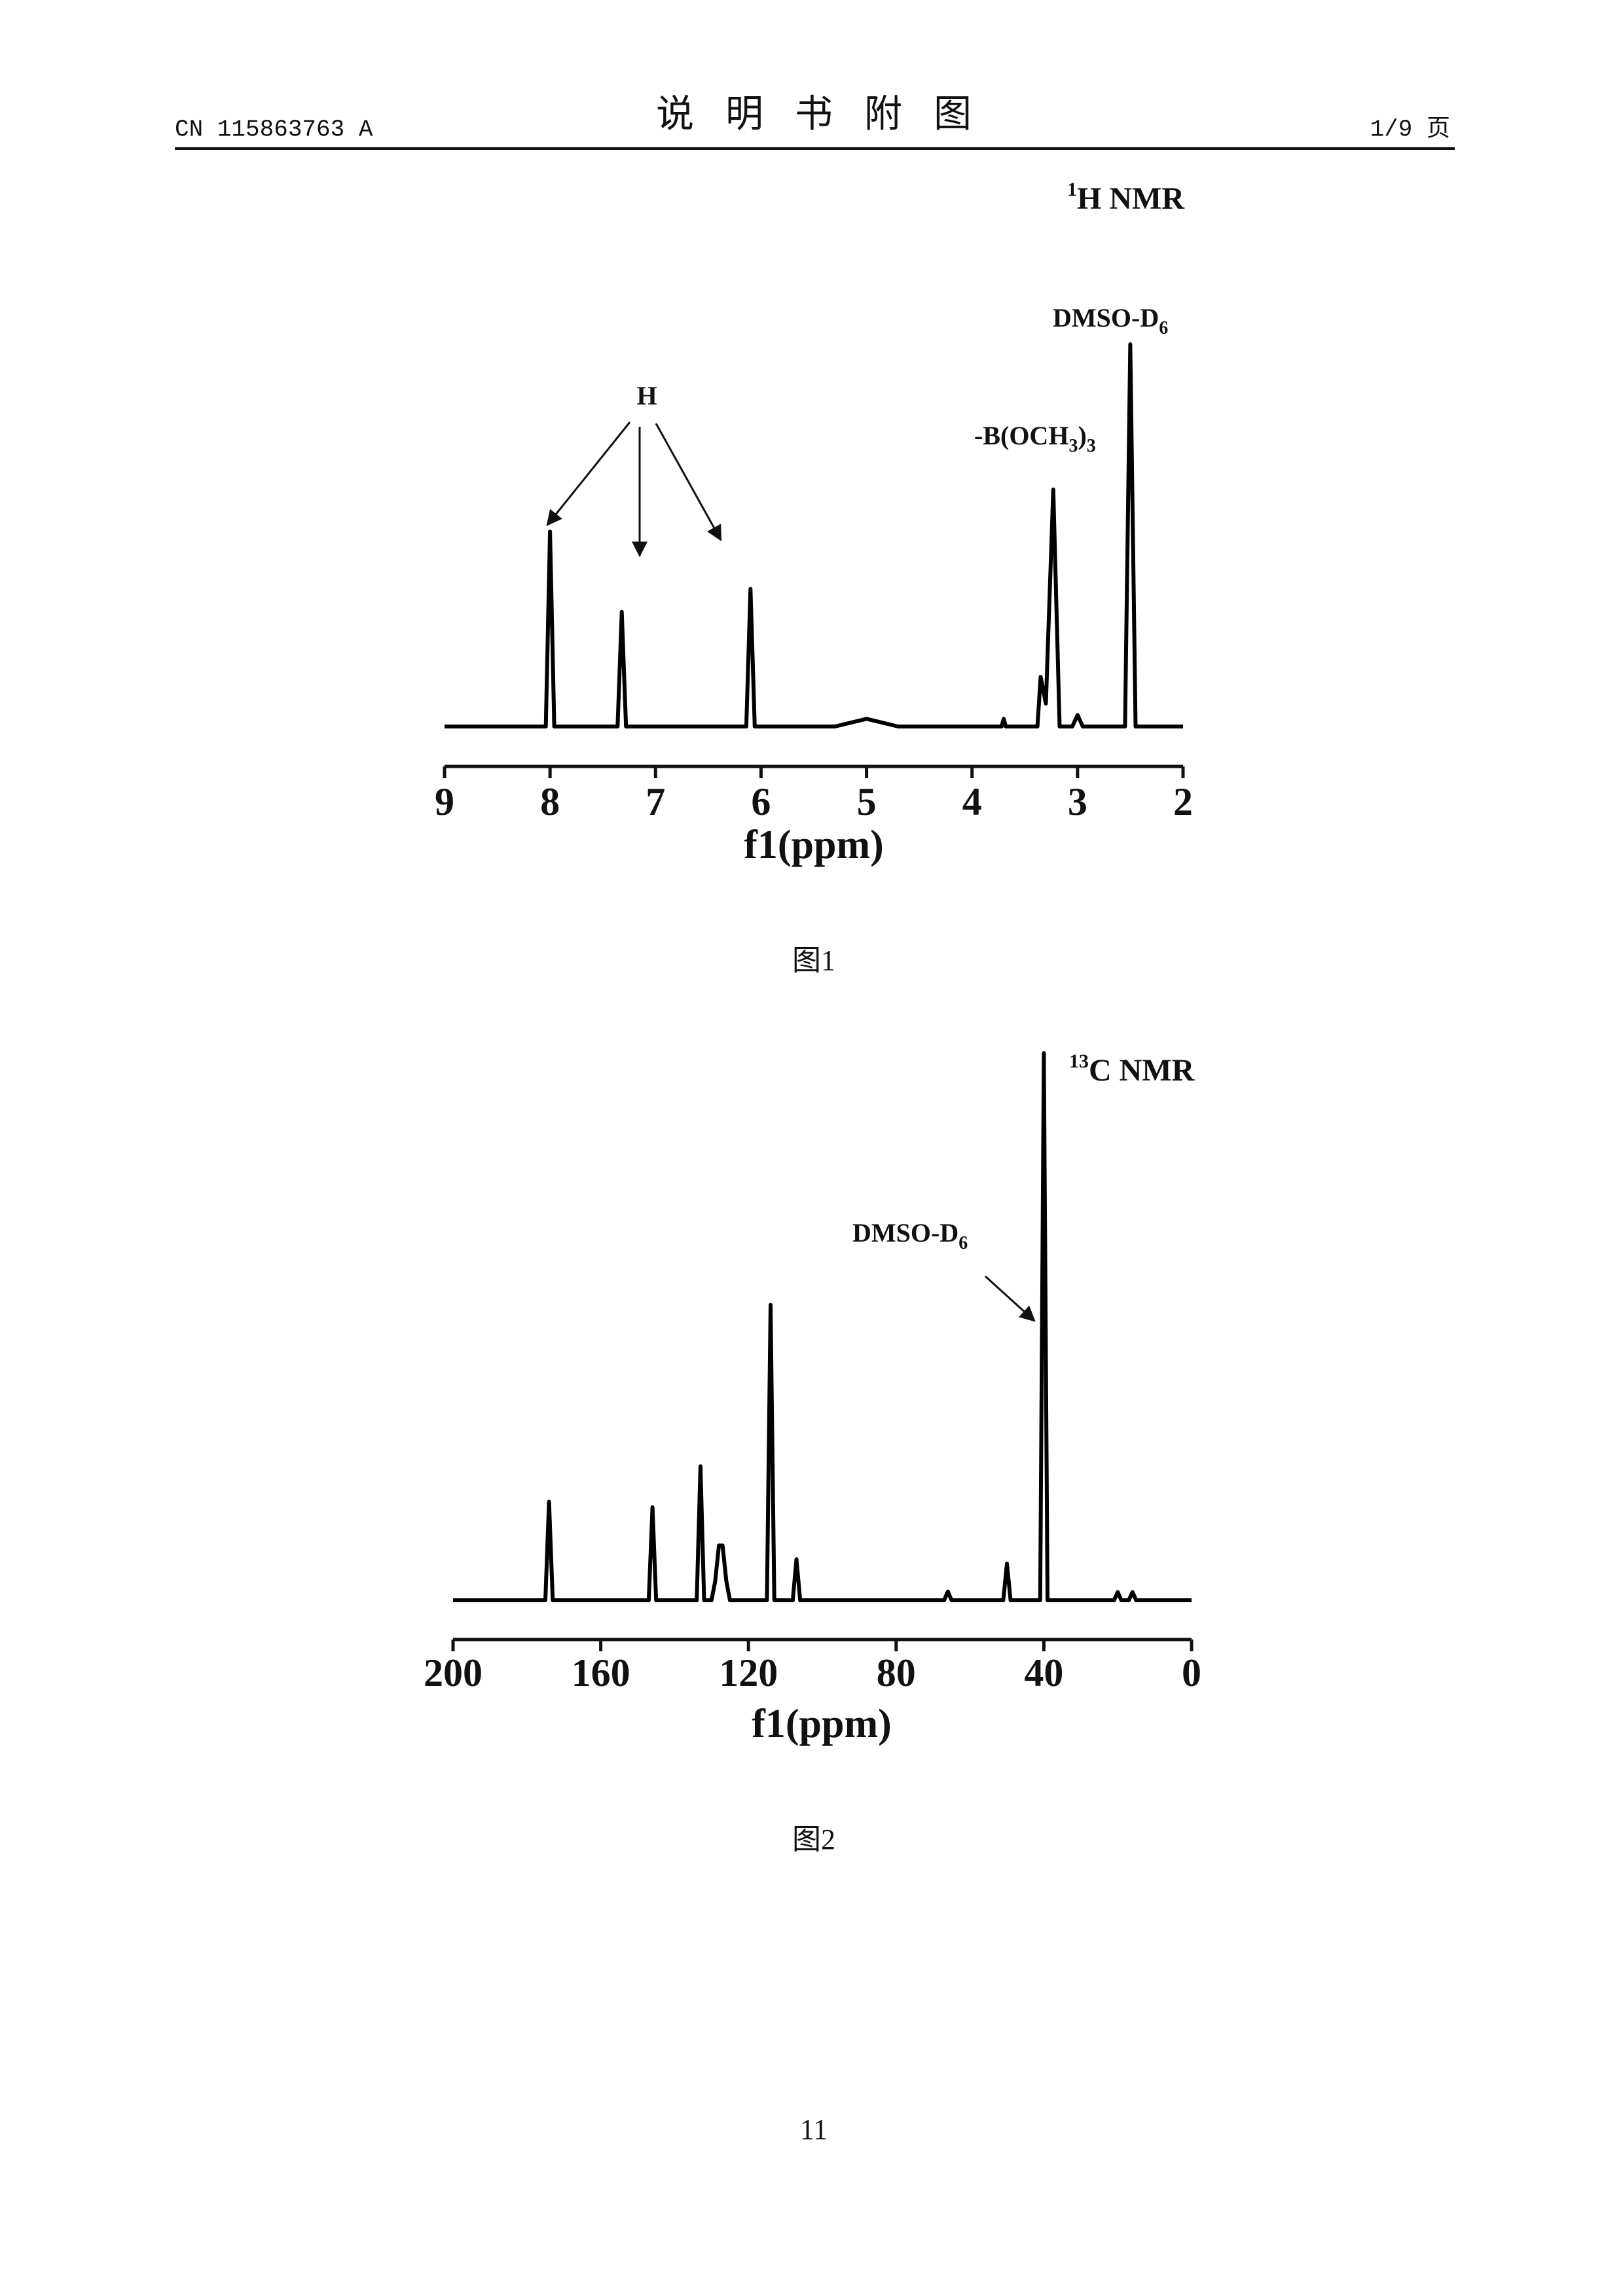 This screenshot has height=2296, width=1623. What do you see at coordinates (829, 113) in the screenshot?
I see `header-title: 说明书附图` at bounding box center [829, 113].